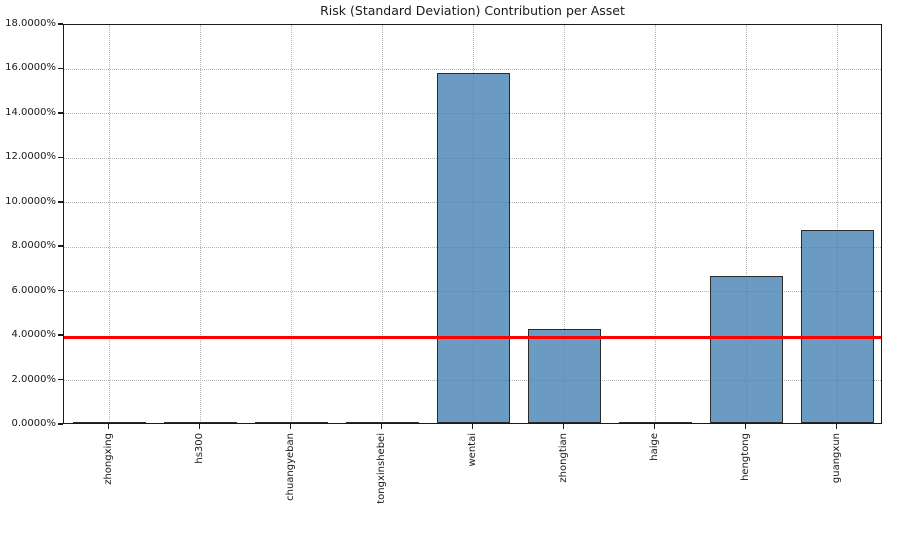 The width and height of the screenshot is (897, 534). I want to click on bar-zhongxing, so click(109, 422).